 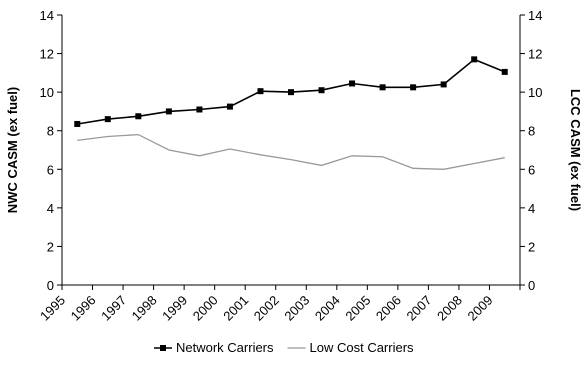 What do you see at coordinates (531, 169) in the screenshot?
I see `y2-tick-label: 6` at bounding box center [531, 169].